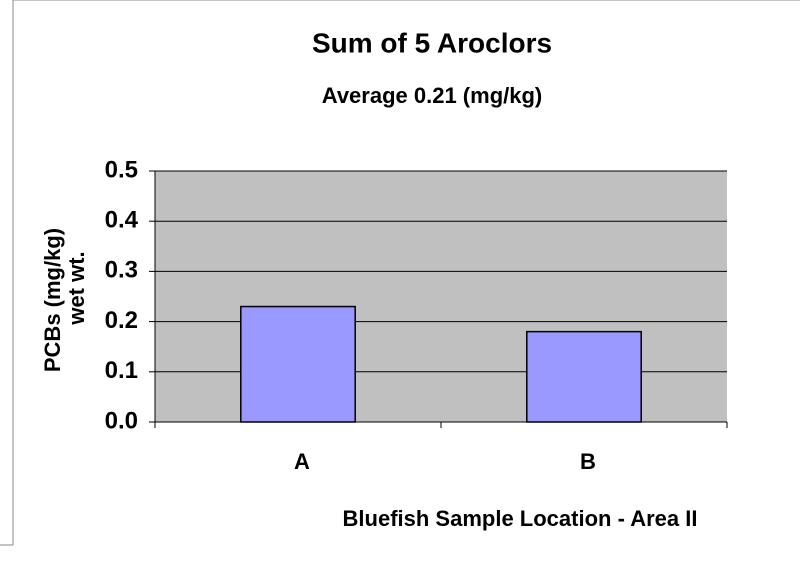  Describe the element at coordinates (432, 42) in the screenshot. I see `chart-title: Sum of 5 Aroclors` at that location.